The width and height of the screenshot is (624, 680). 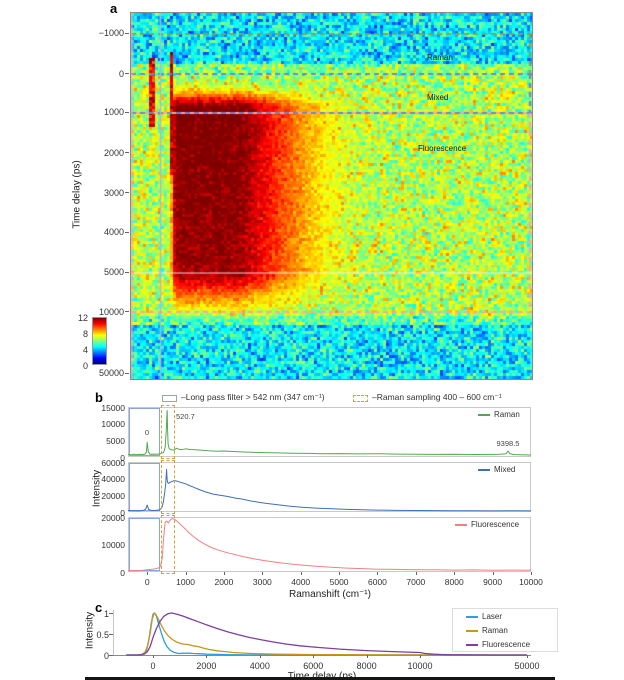 What do you see at coordinates (144, 487) in the screenshot?
I see `longpass-box-mixed` at bounding box center [144, 487].